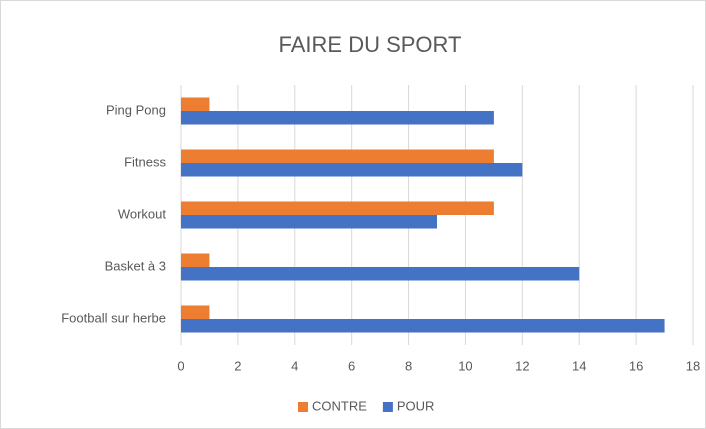 This screenshot has height=429, width=706. I want to click on x-tick-label: 14, so click(579, 365).